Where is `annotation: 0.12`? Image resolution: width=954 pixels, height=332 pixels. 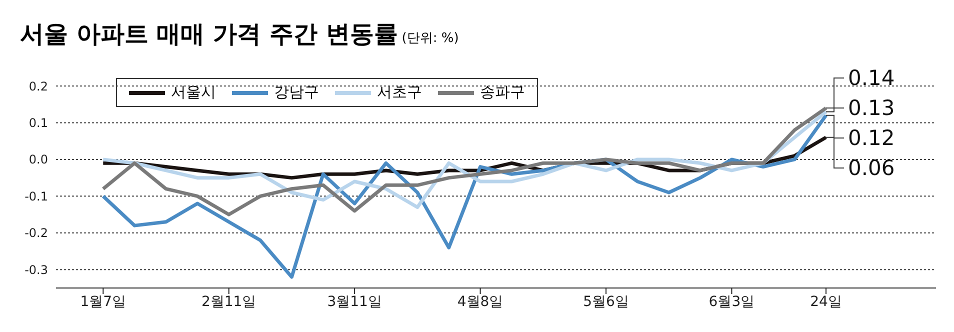 annotation: 0.12 is located at coordinates (871, 138).